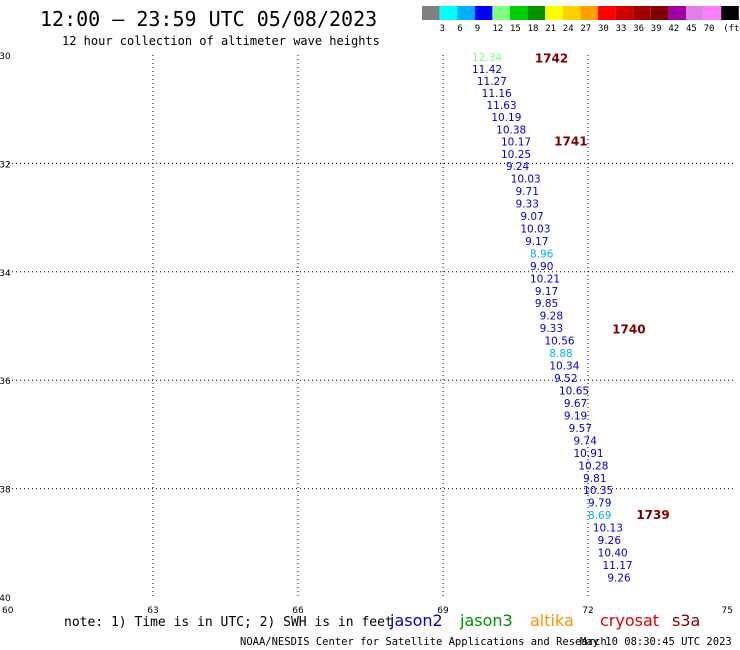 The height and width of the screenshot is (650, 740). Describe the element at coordinates (542, 254) in the screenshot. I see `wave-height-point: 8.96` at that location.